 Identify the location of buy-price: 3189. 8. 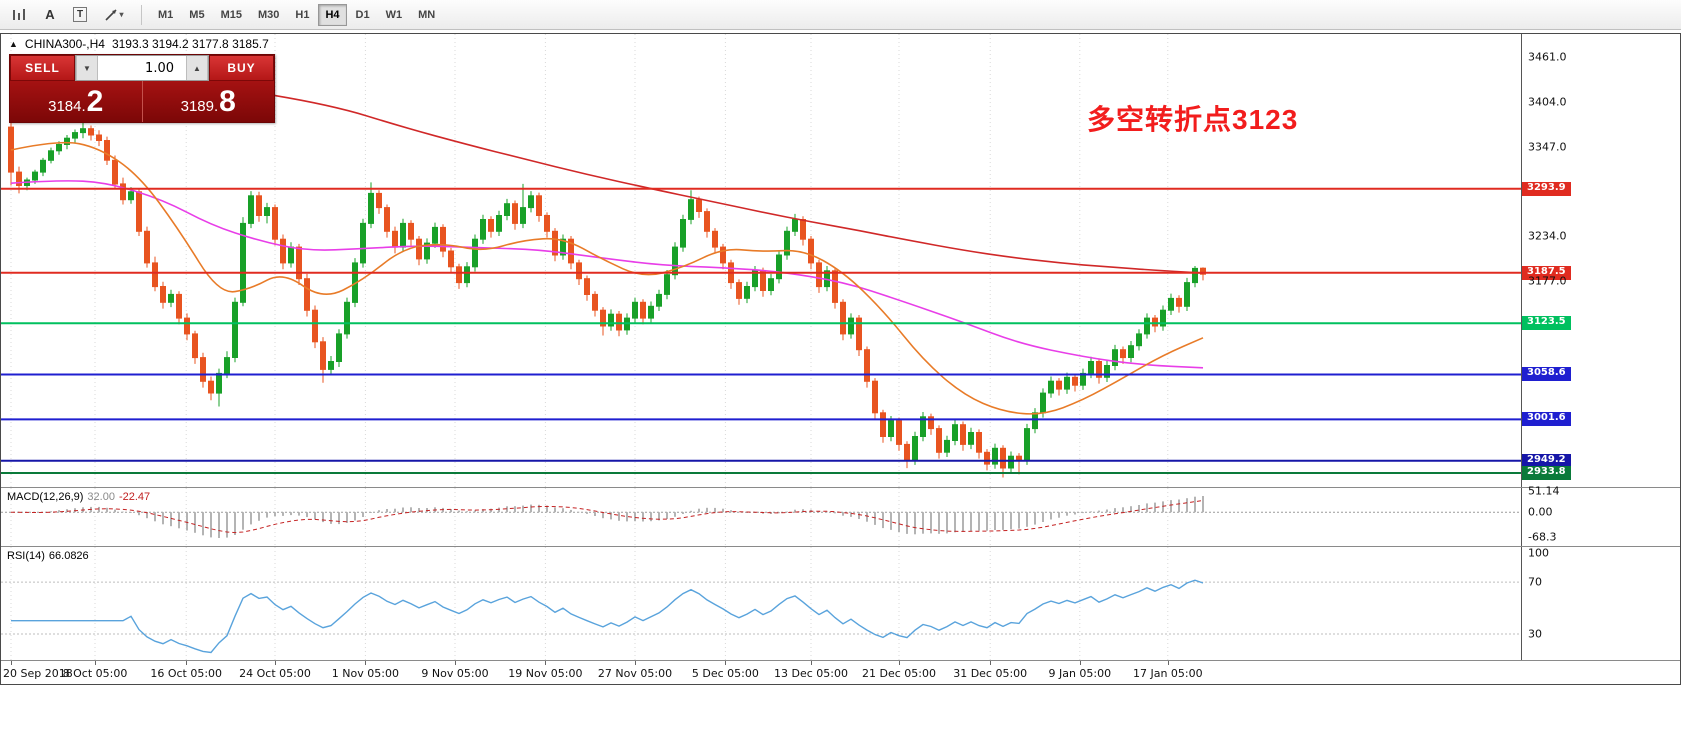
(209, 101).